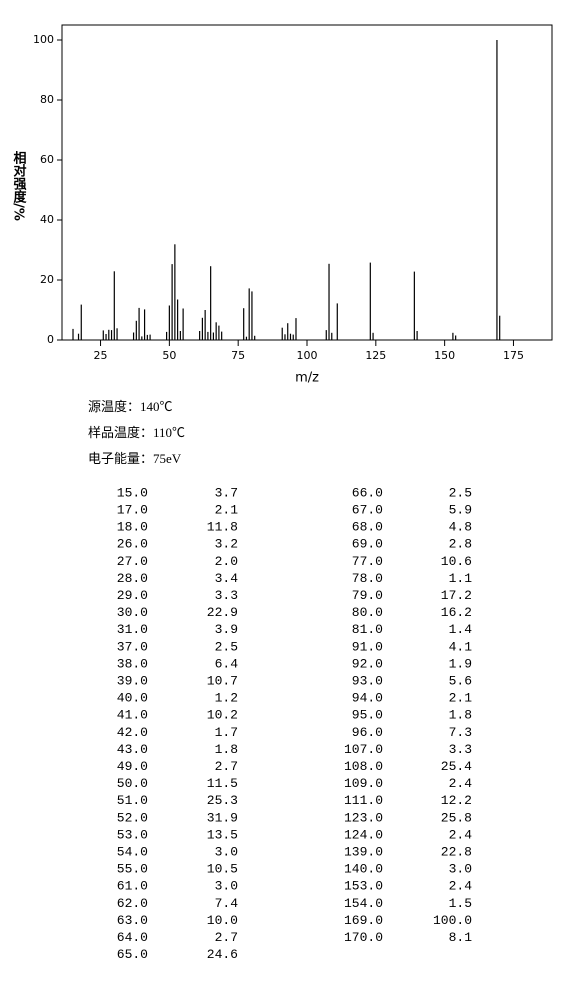 This screenshot has width=570, height=998. What do you see at coordinates (460, 510) in the screenshot?
I see `table-intensity: 5.9` at bounding box center [460, 510].